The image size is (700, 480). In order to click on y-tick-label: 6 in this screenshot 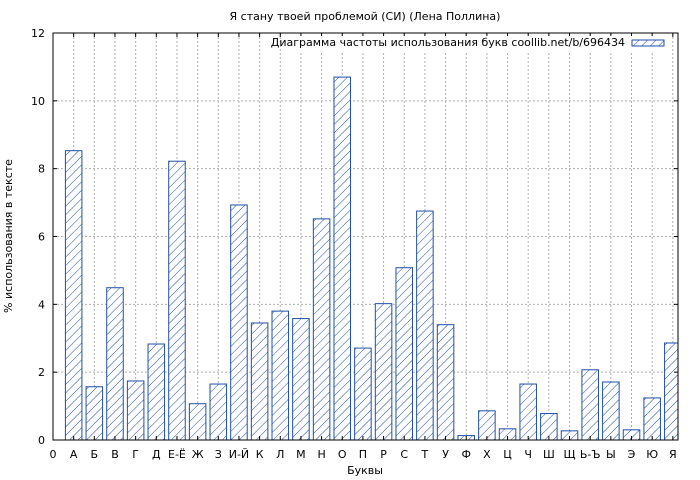, I will do `click(41, 237)`.